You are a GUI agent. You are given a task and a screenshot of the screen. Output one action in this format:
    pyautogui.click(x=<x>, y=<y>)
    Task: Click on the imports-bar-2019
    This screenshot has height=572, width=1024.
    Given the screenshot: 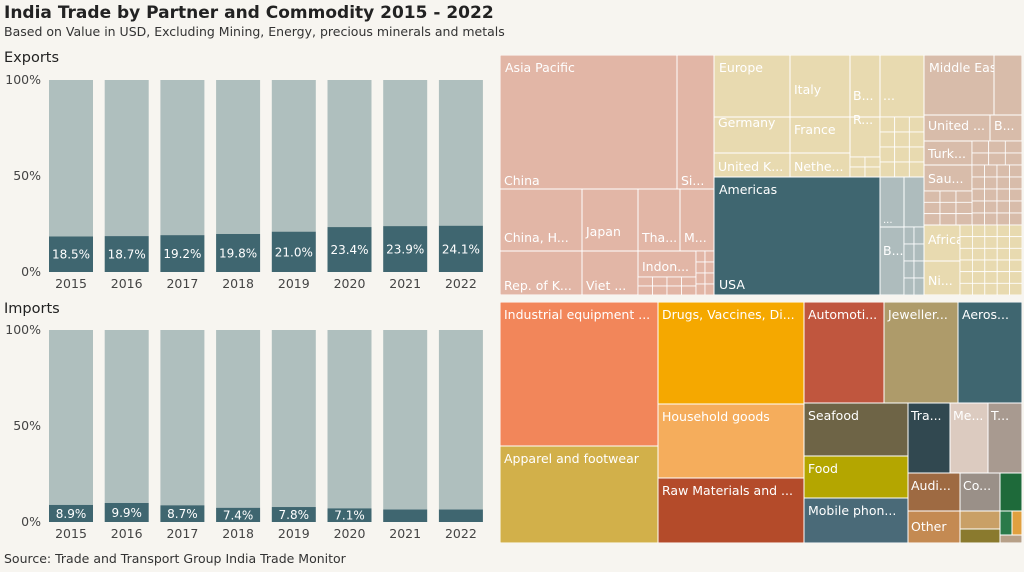 What is the action you would take?
    pyautogui.click(x=293, y=514)
    